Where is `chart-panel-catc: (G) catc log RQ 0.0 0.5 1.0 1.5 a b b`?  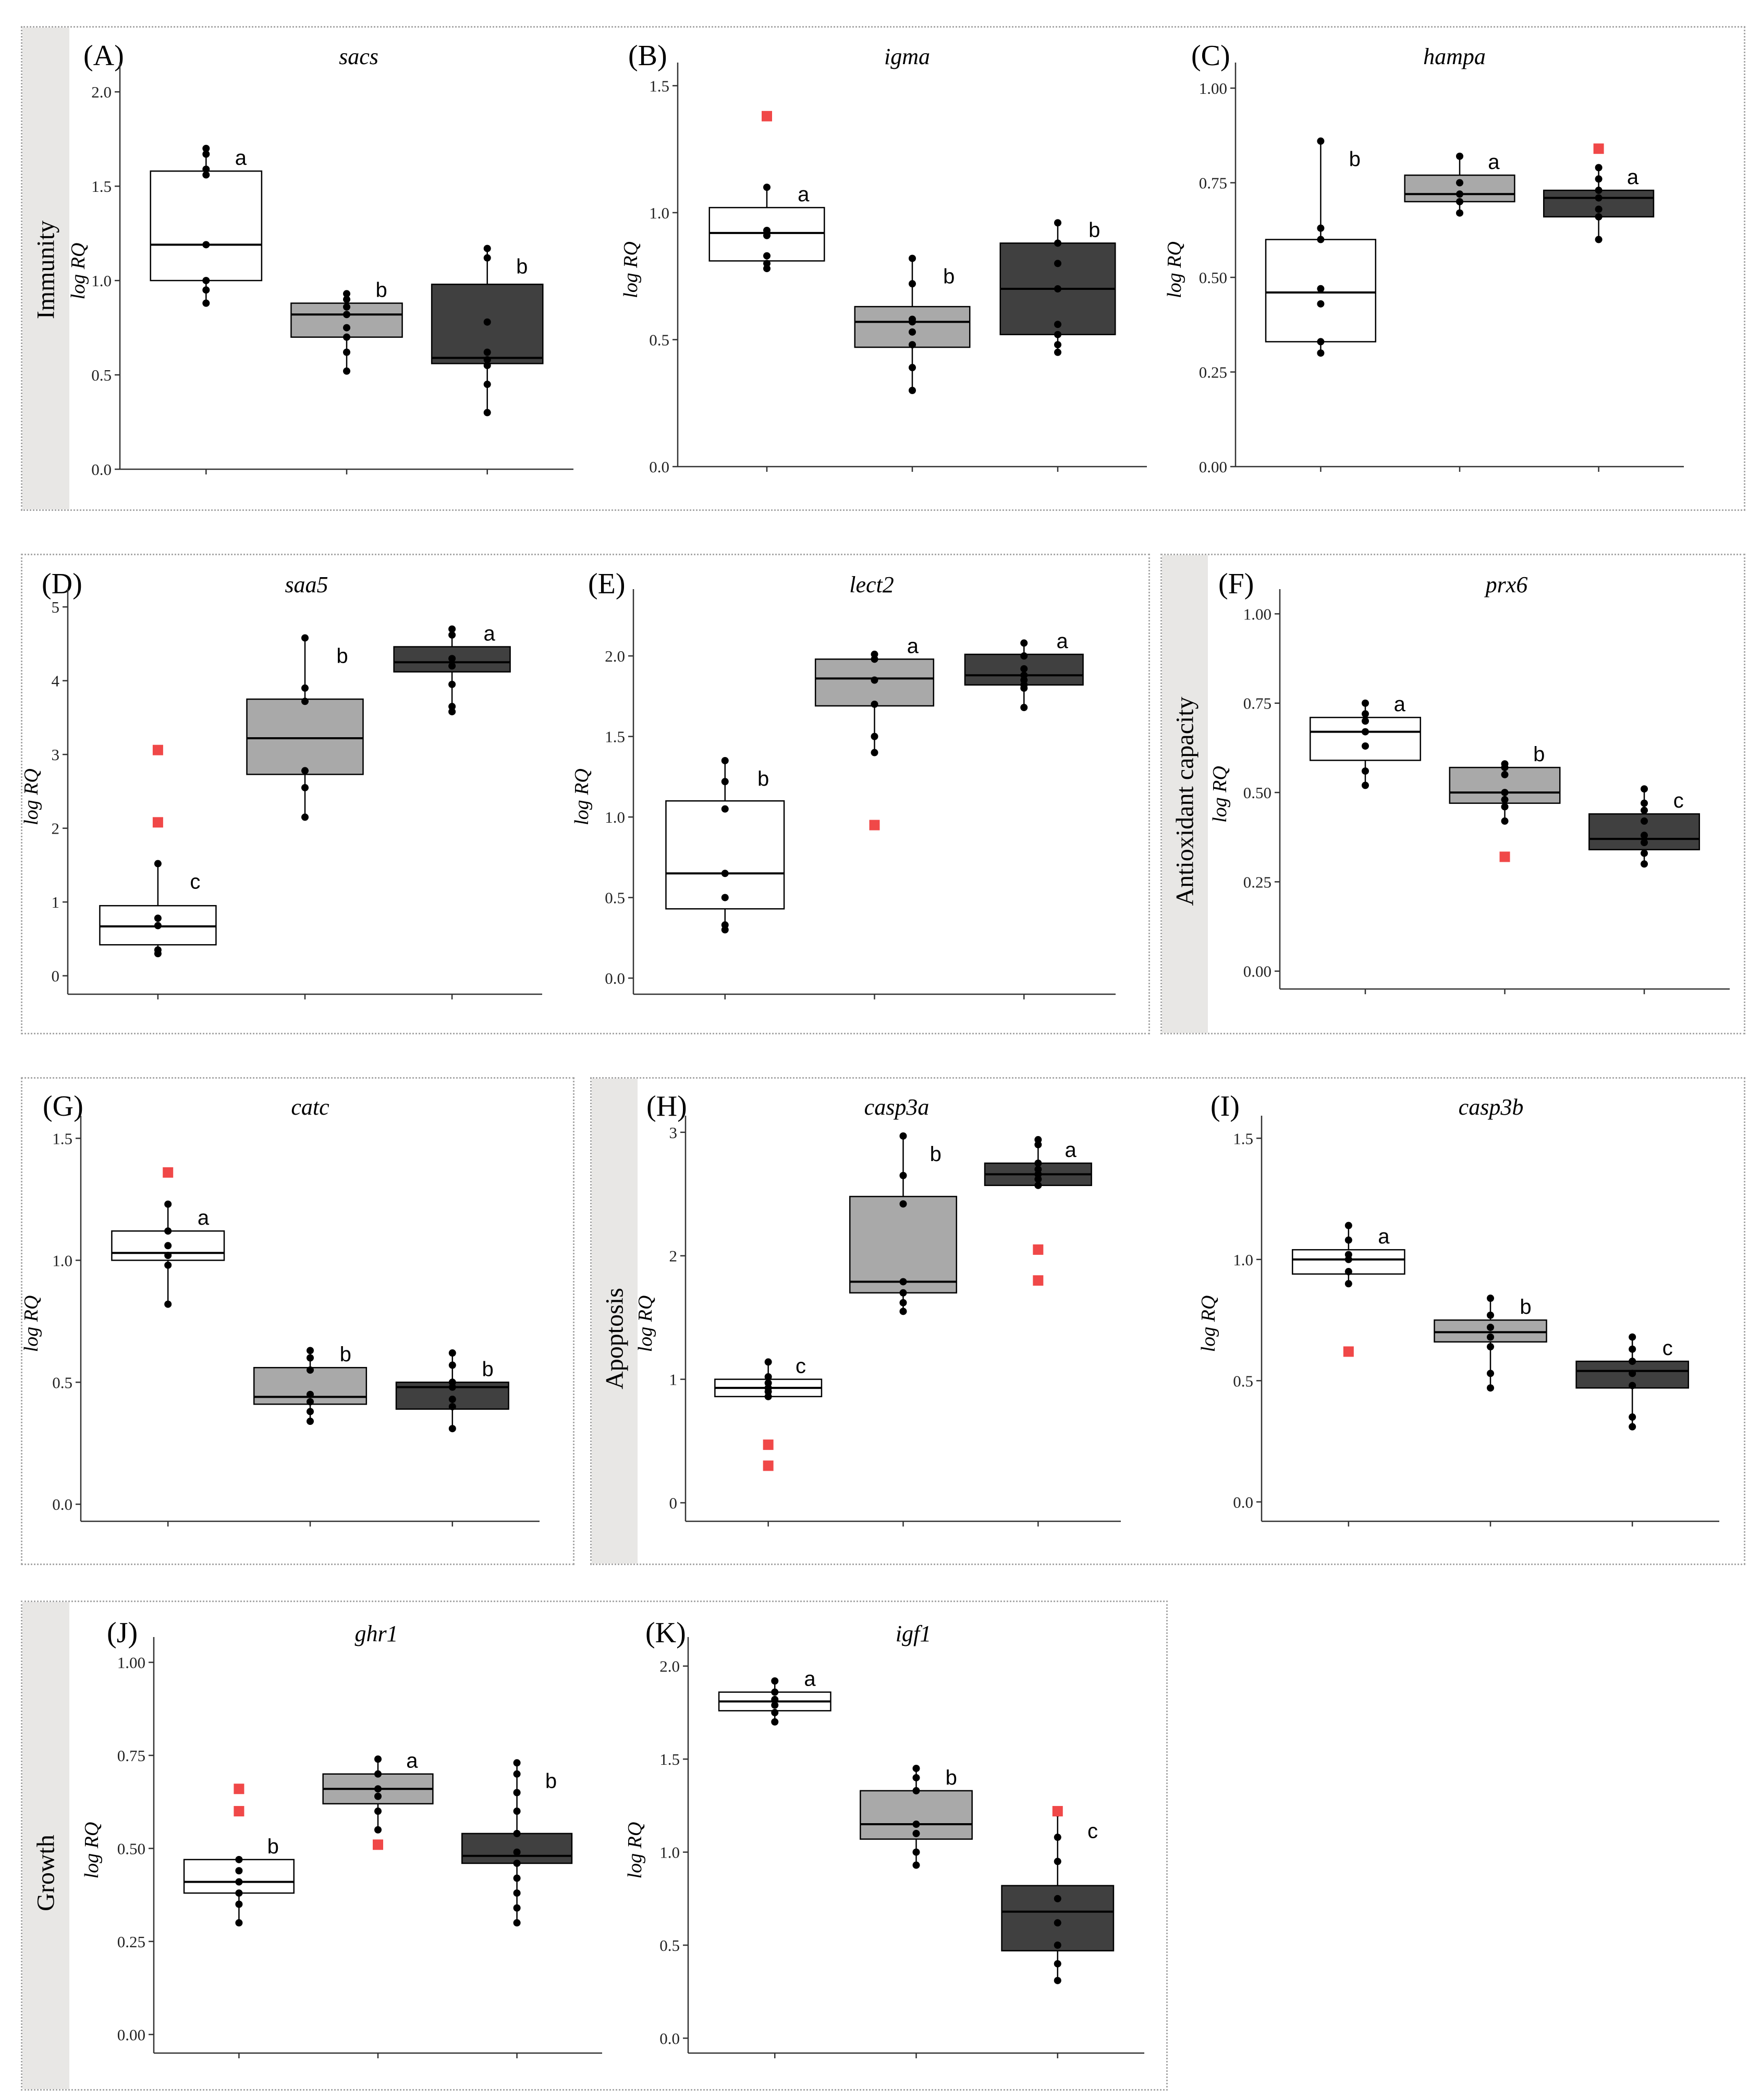
chart-panel-catc: (G) catc log RQ 0.0 0.5 1.0 1.5 a b b is located at coordinates (280, 1308).